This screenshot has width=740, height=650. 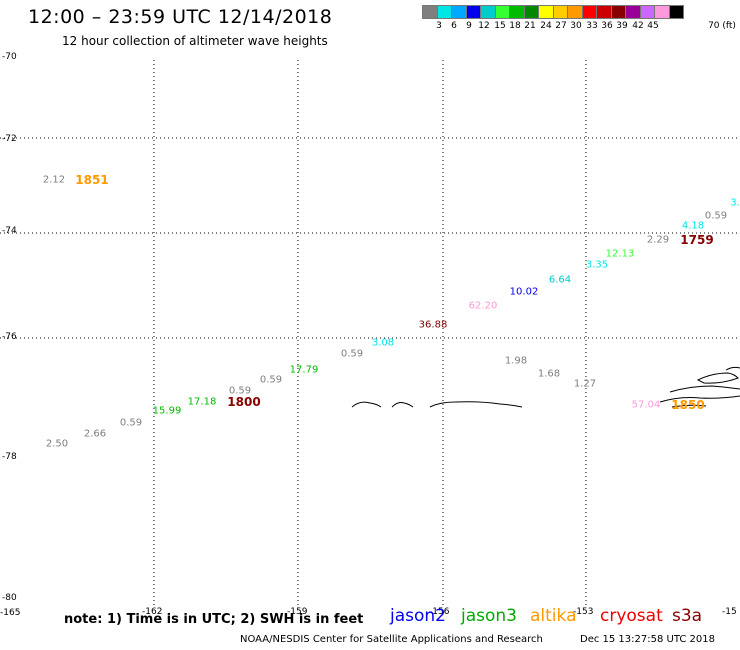 What do you see at coordinates (9, 337) in the screenshot?
I see `latitude-label: -76` at bounding box center [9, 337].